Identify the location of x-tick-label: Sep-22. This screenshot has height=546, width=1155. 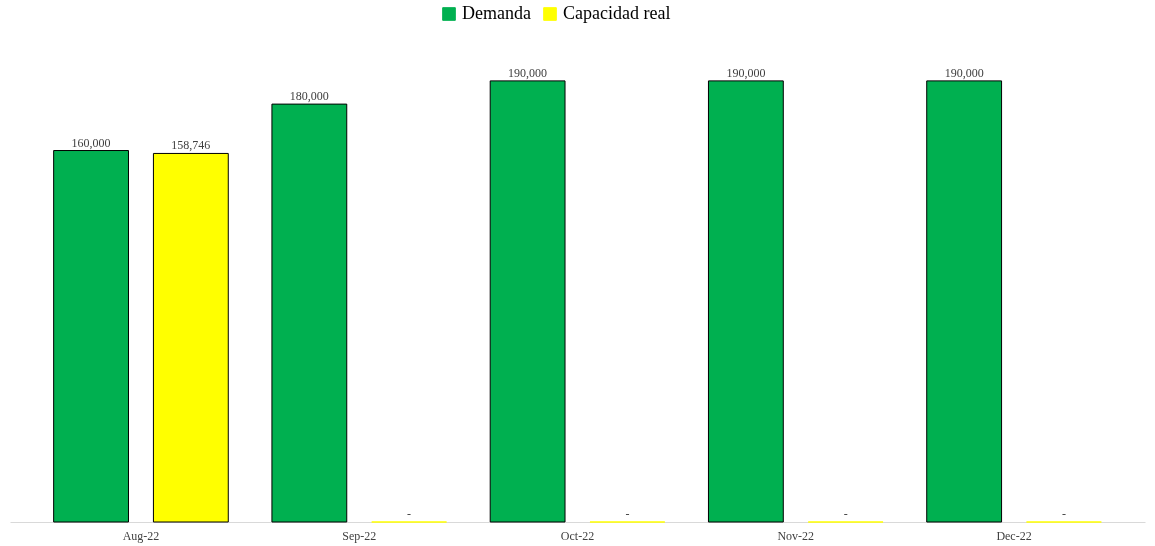
(359, 535).